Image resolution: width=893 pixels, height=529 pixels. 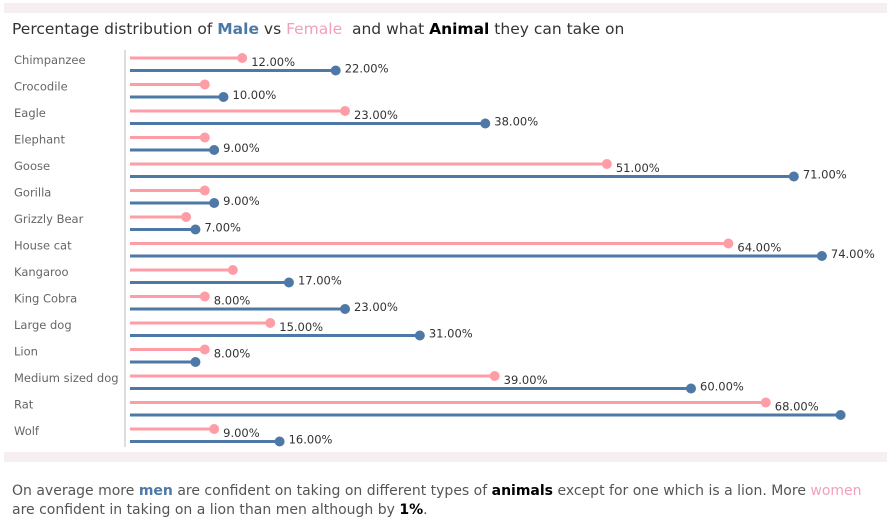 I want to click on female-value-label: 15.00%, so click(x=301, y=327).